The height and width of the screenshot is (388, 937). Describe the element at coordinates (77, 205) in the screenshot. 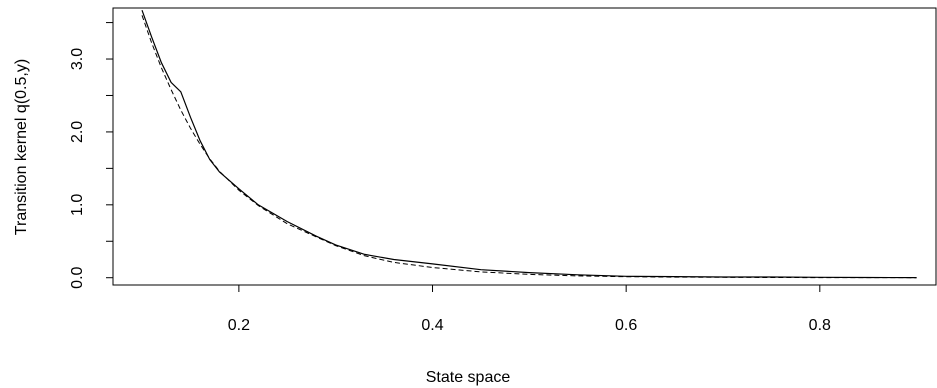

I see `y-tick-label: 1.0` at that location.